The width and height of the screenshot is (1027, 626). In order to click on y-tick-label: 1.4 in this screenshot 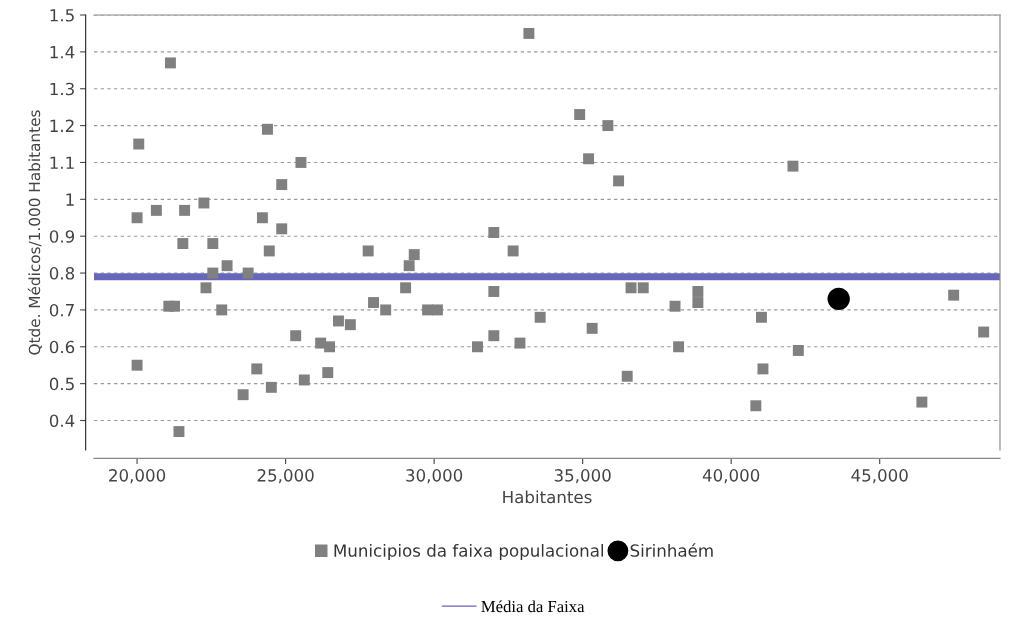, I will do `click(62, 52)`.